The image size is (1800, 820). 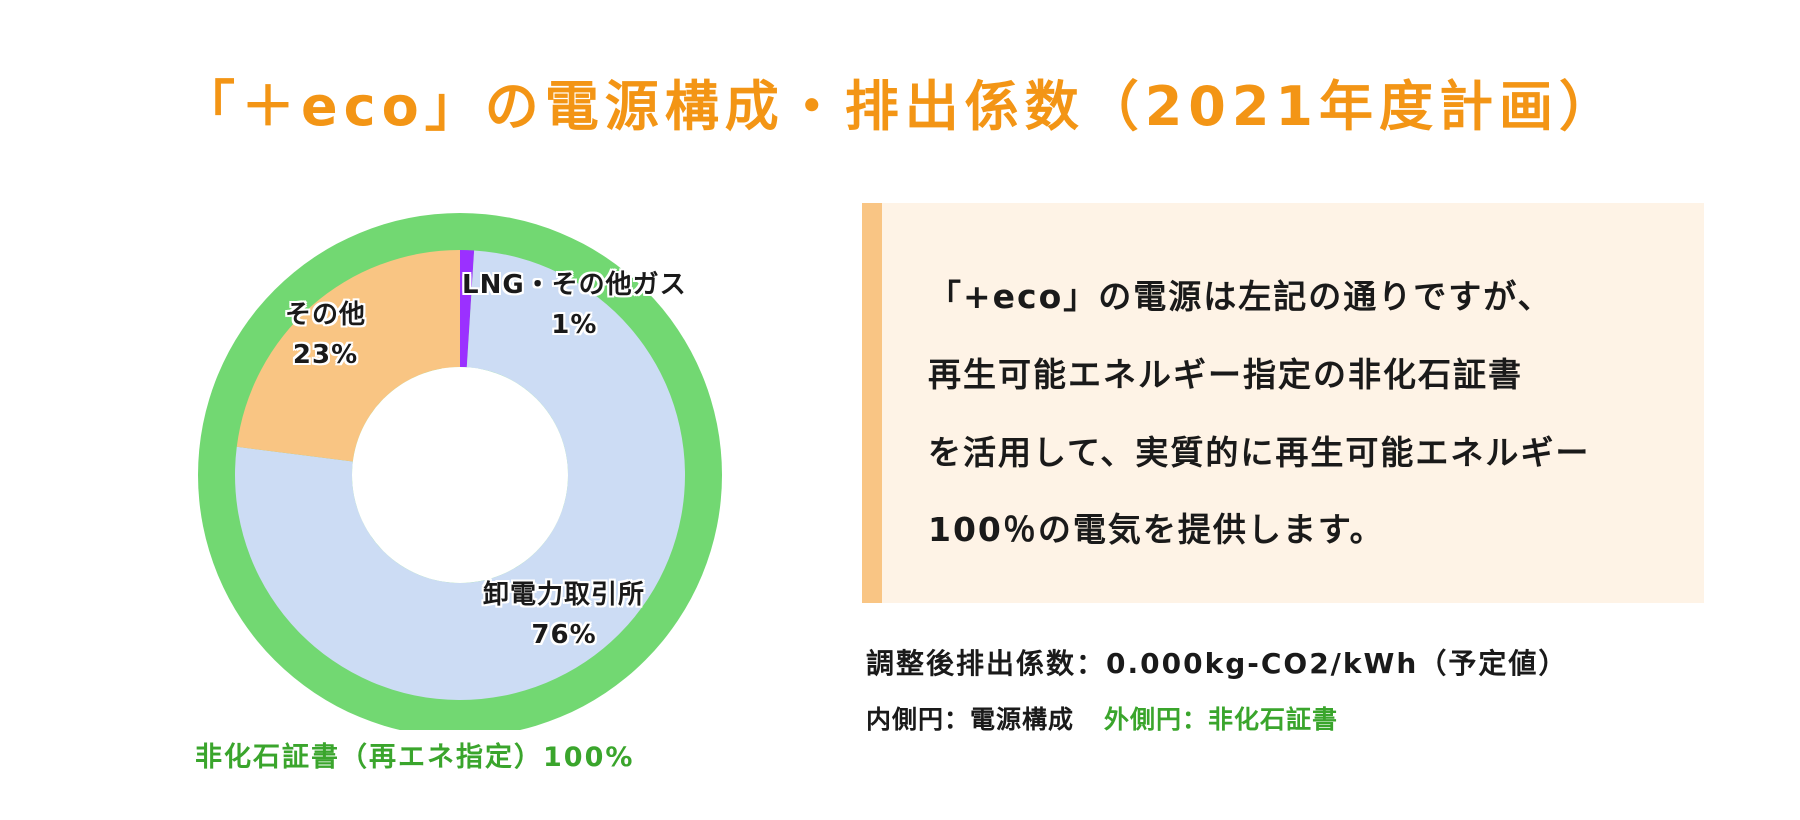 What do you see at coordinates (564, 635) in the screenshot?
I see `label-exchange-percent: 76%` at bounding box center [564, 635].